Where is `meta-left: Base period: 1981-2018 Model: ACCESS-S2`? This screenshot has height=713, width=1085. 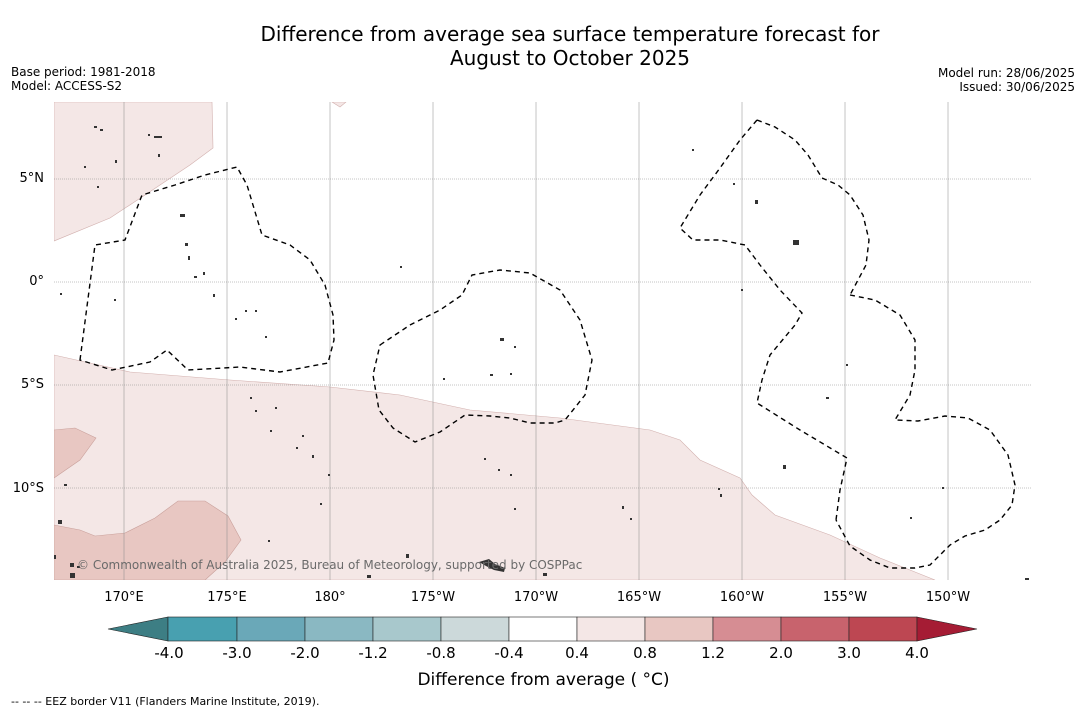 meta-left: Base period: 1981-2018 Model: ACCESS-S2 is located at coordinates (83, 79).